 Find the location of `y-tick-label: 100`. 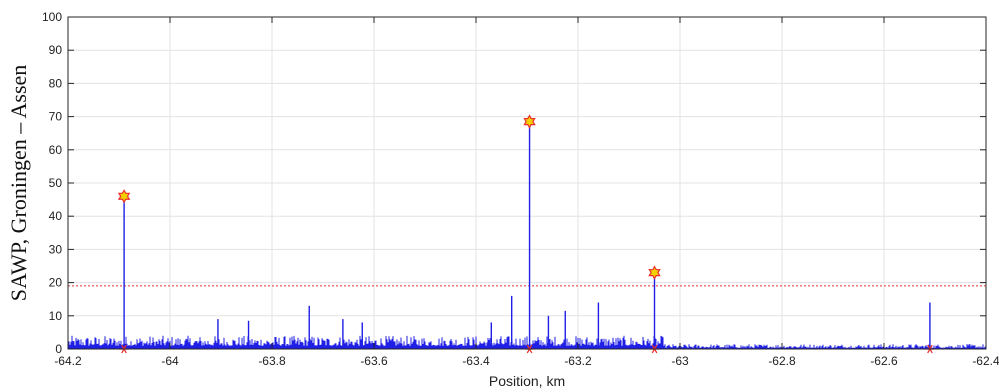

y-tick-label: 100 is located at coordinates (52, 17).